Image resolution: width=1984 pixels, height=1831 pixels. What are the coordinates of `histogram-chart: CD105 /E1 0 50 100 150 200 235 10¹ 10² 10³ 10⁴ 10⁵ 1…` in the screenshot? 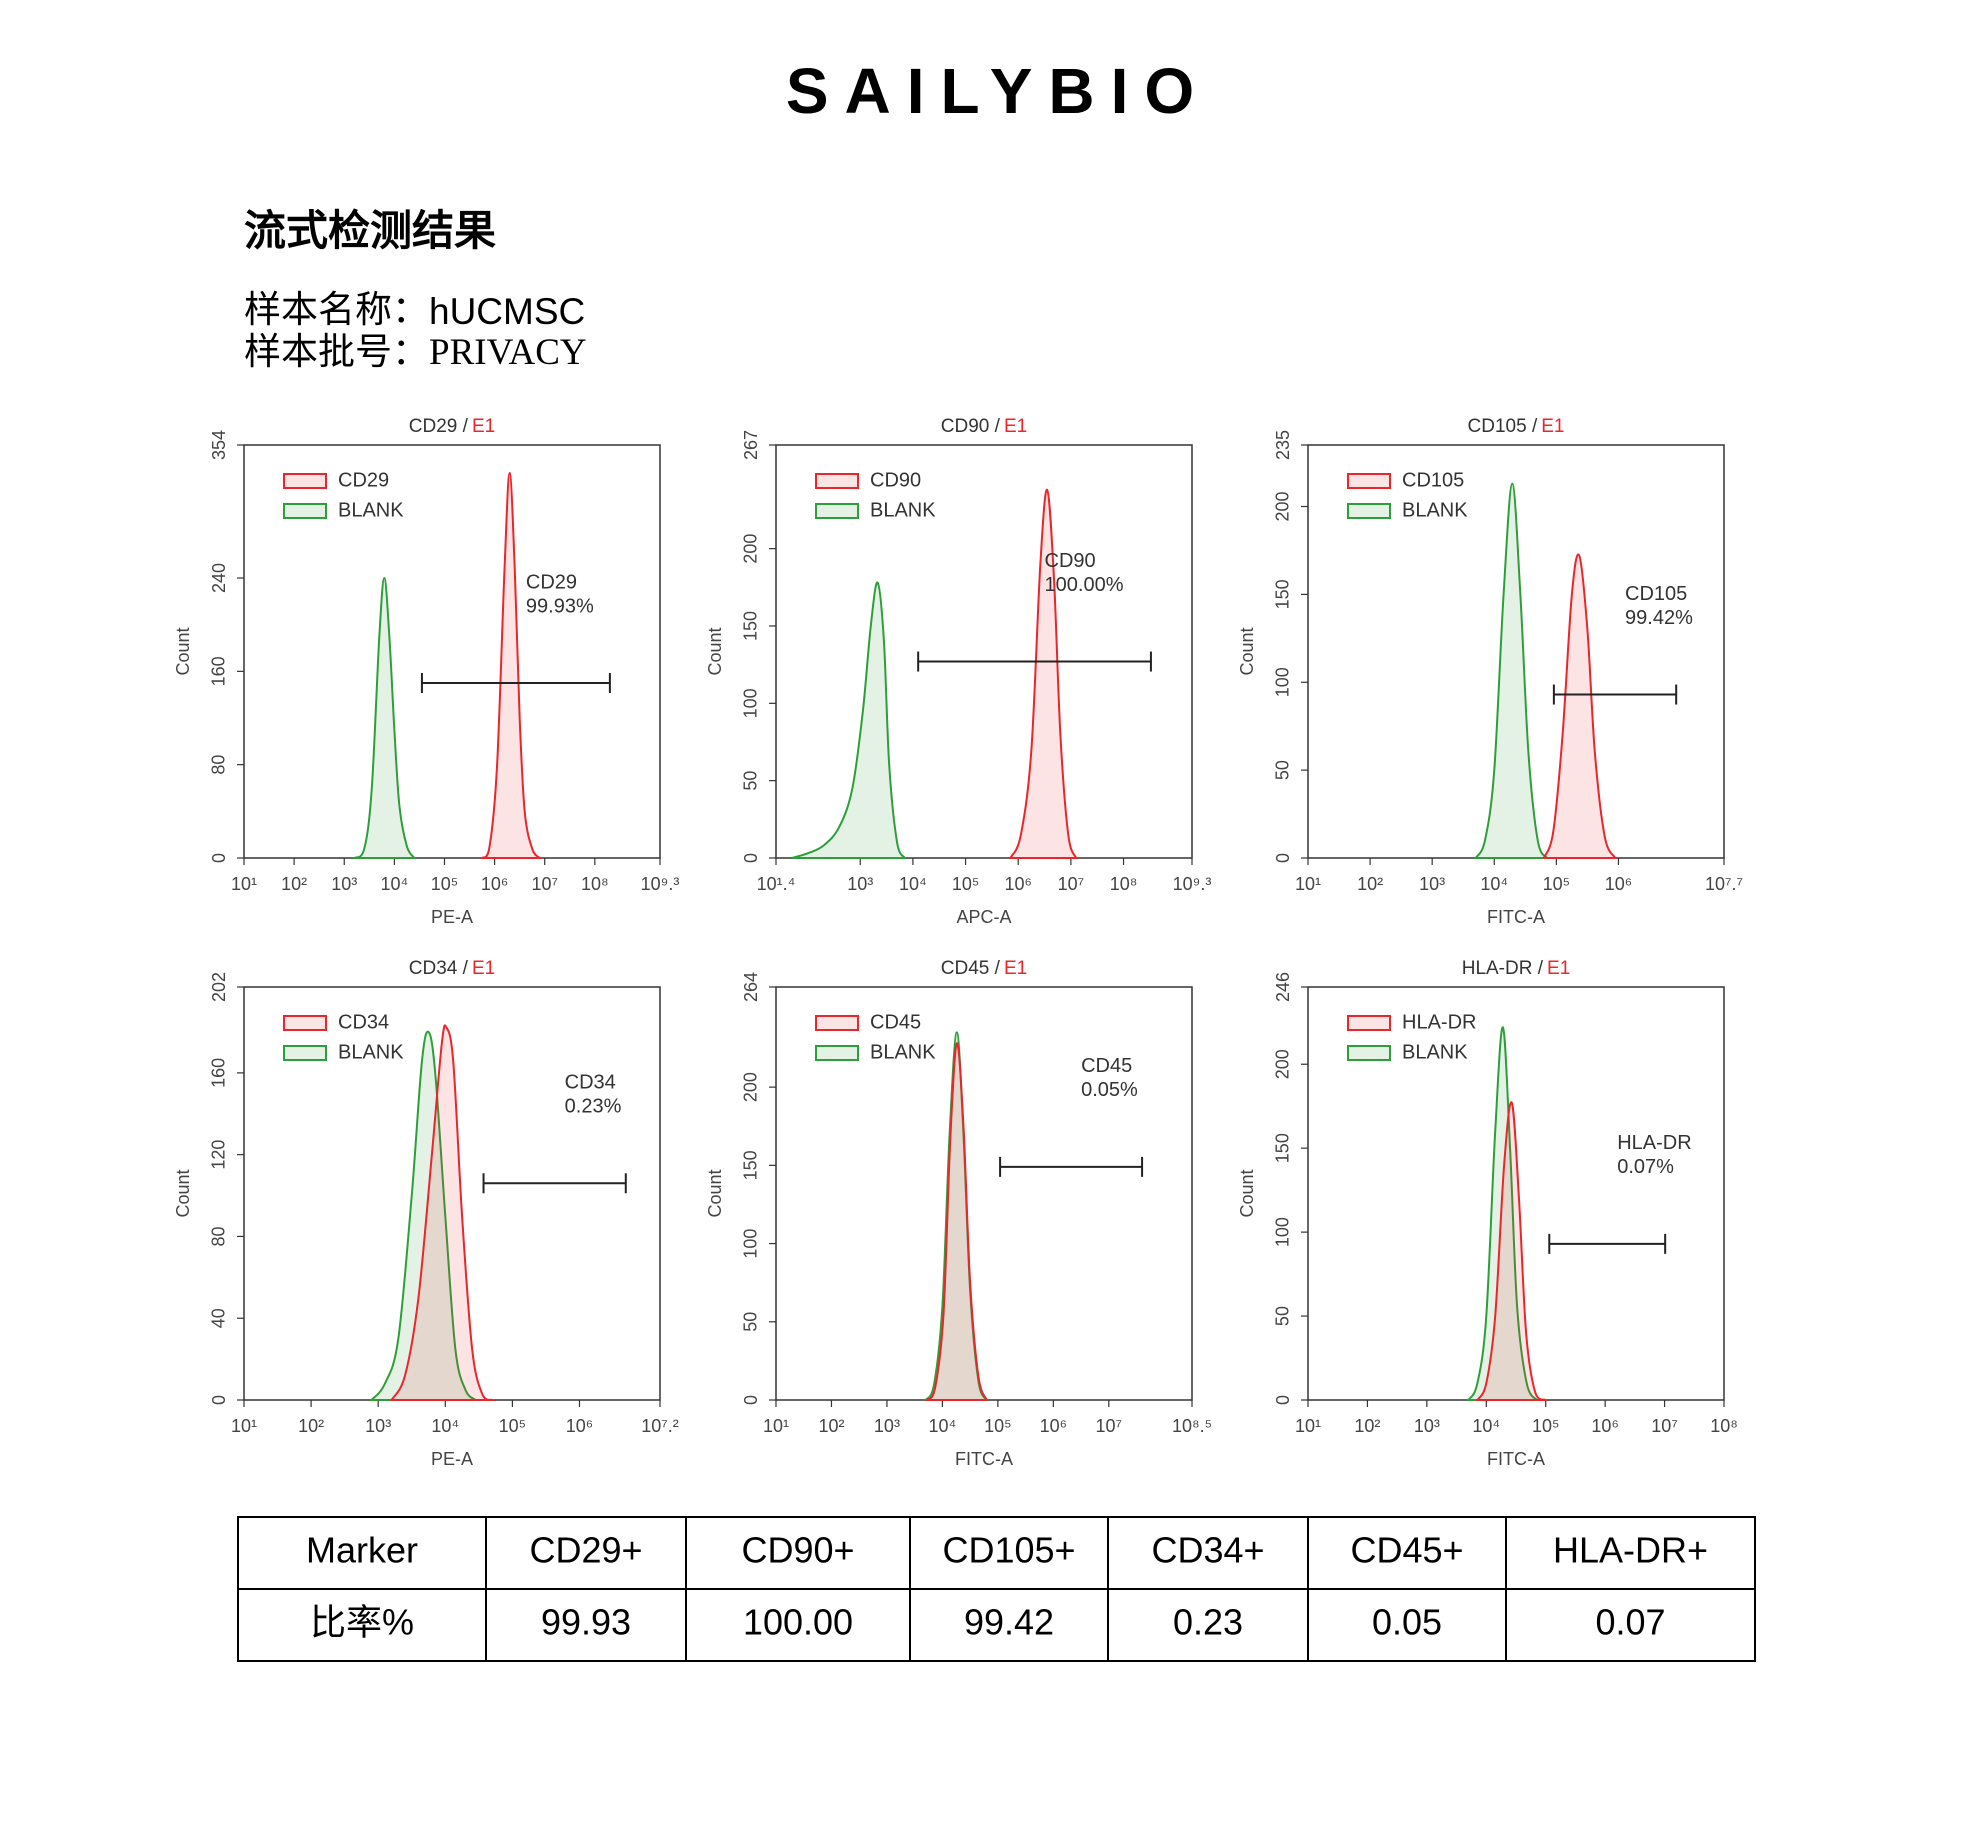 It's located at (1490, 671).